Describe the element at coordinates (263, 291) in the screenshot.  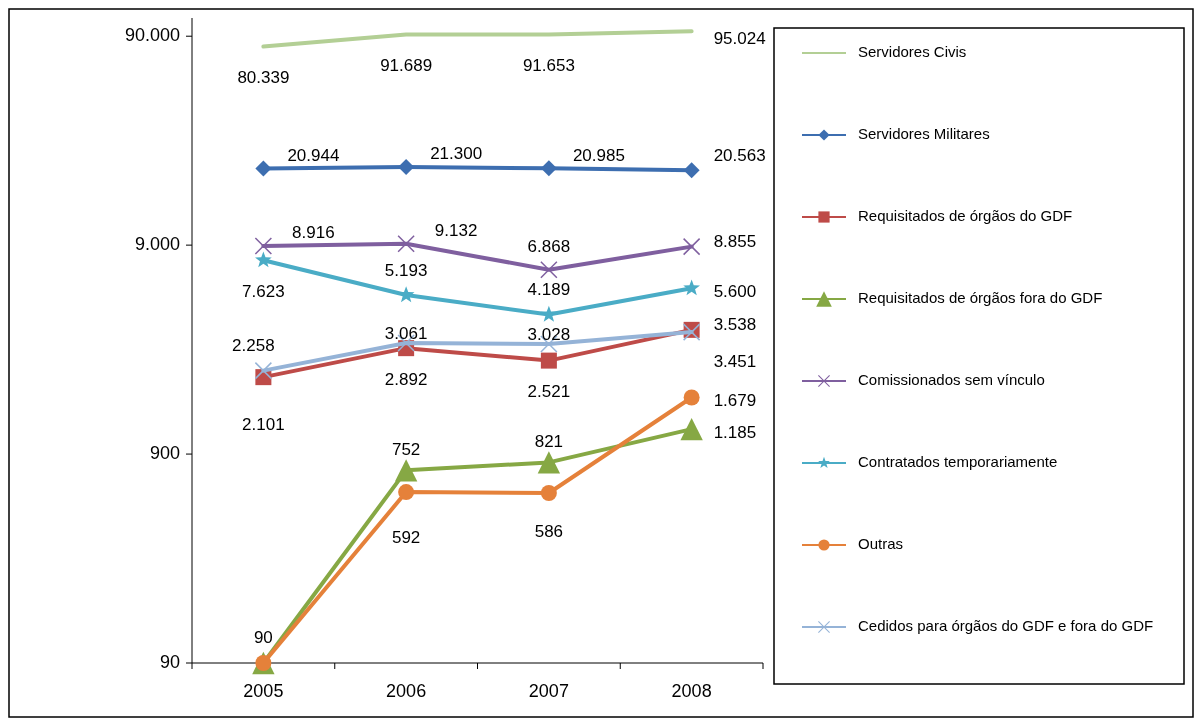
I see `data-label: 7.623` at that location.